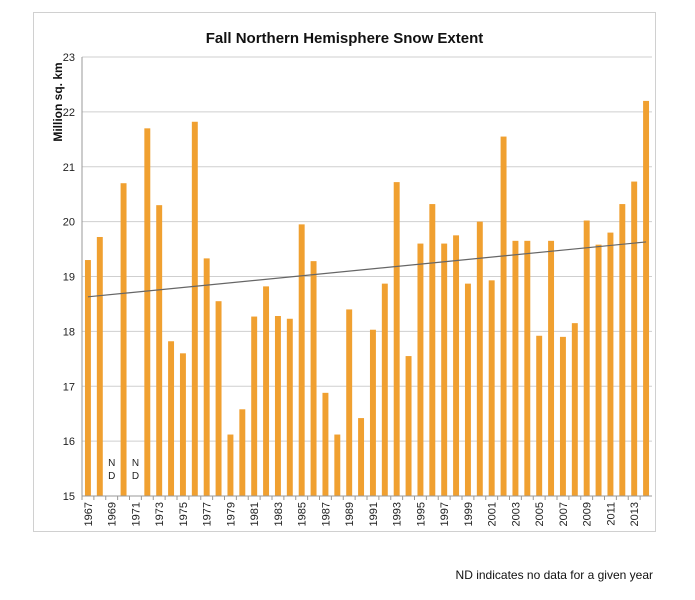 This screenshot has height=600, width=695. Describe the element at coordinates (69, 497) in the screenshot. I see `y-tick-label: 15` at that location.